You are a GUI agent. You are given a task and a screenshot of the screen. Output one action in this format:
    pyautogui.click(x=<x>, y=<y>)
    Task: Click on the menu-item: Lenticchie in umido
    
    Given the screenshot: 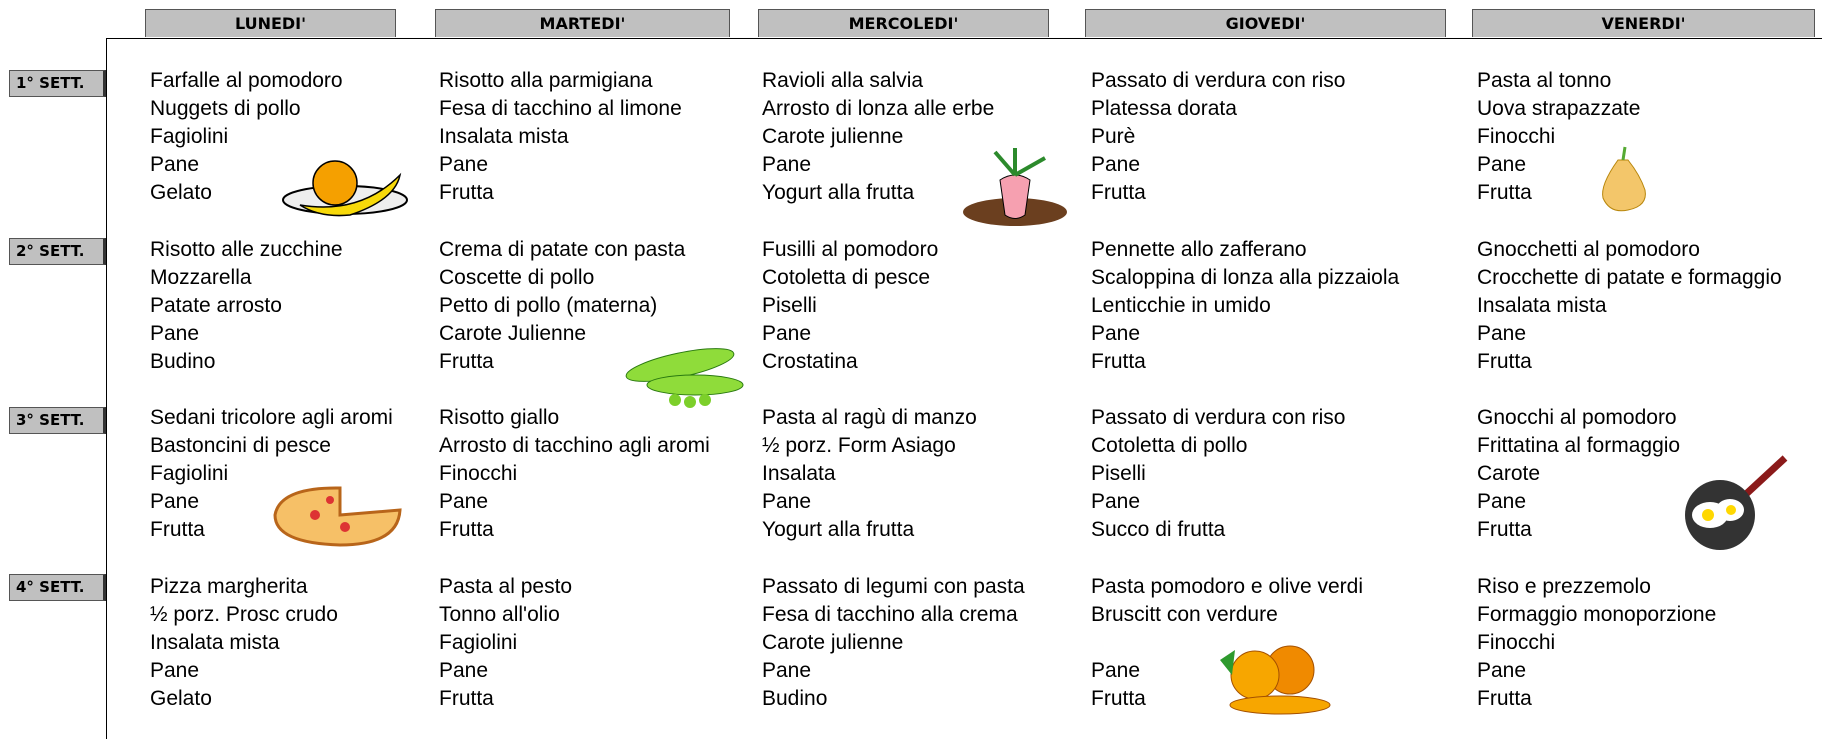 What is the action you would take?
    pyautogui.click(x=1181, y=305)
    